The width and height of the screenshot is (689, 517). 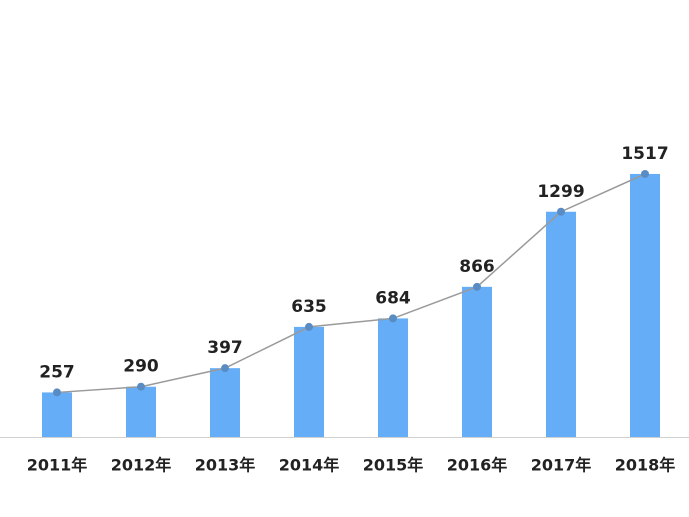 I want to click on x-tick-label: 2011年, so click(x=57, y=465).